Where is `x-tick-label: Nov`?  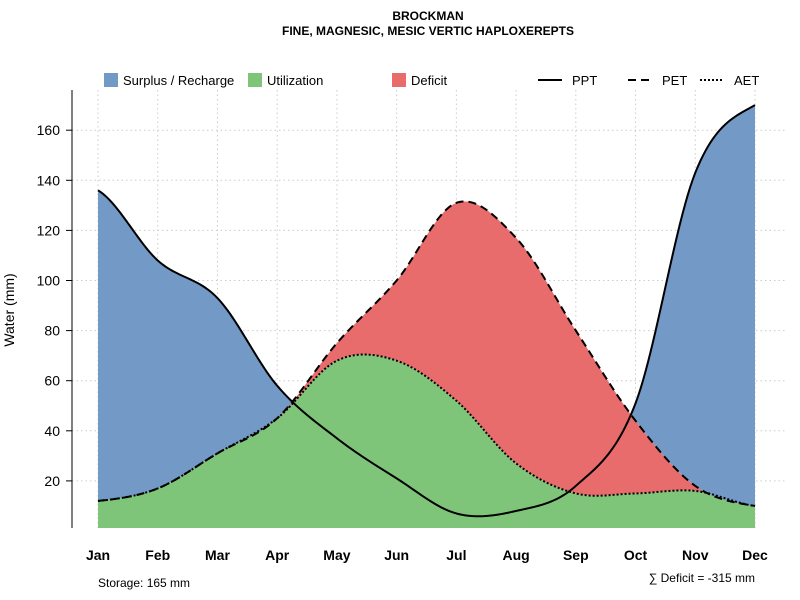
x-tick-label: Nov is located at coordinates (695, 555).